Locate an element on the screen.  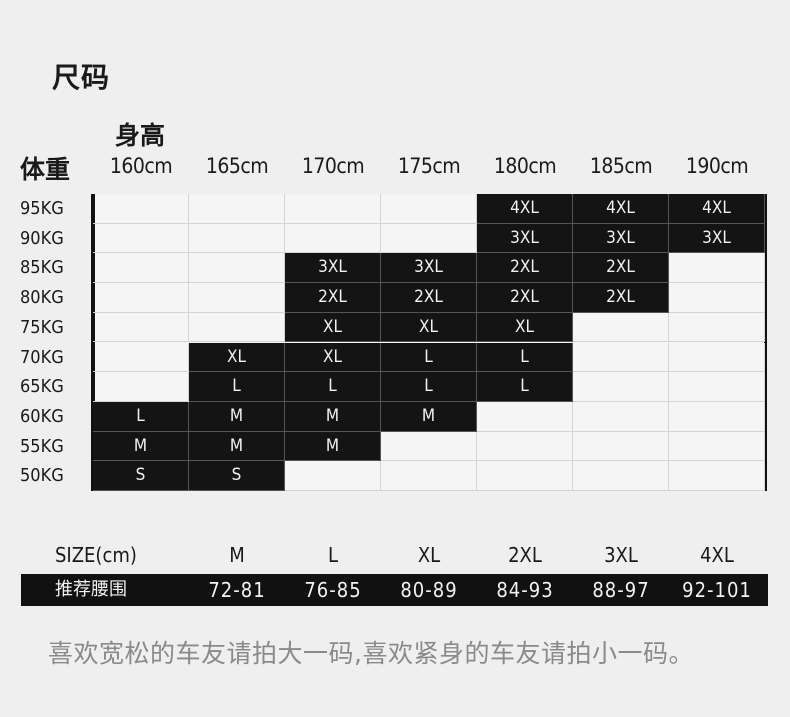
height-header: 175cm is located at coordinates (429, 166).